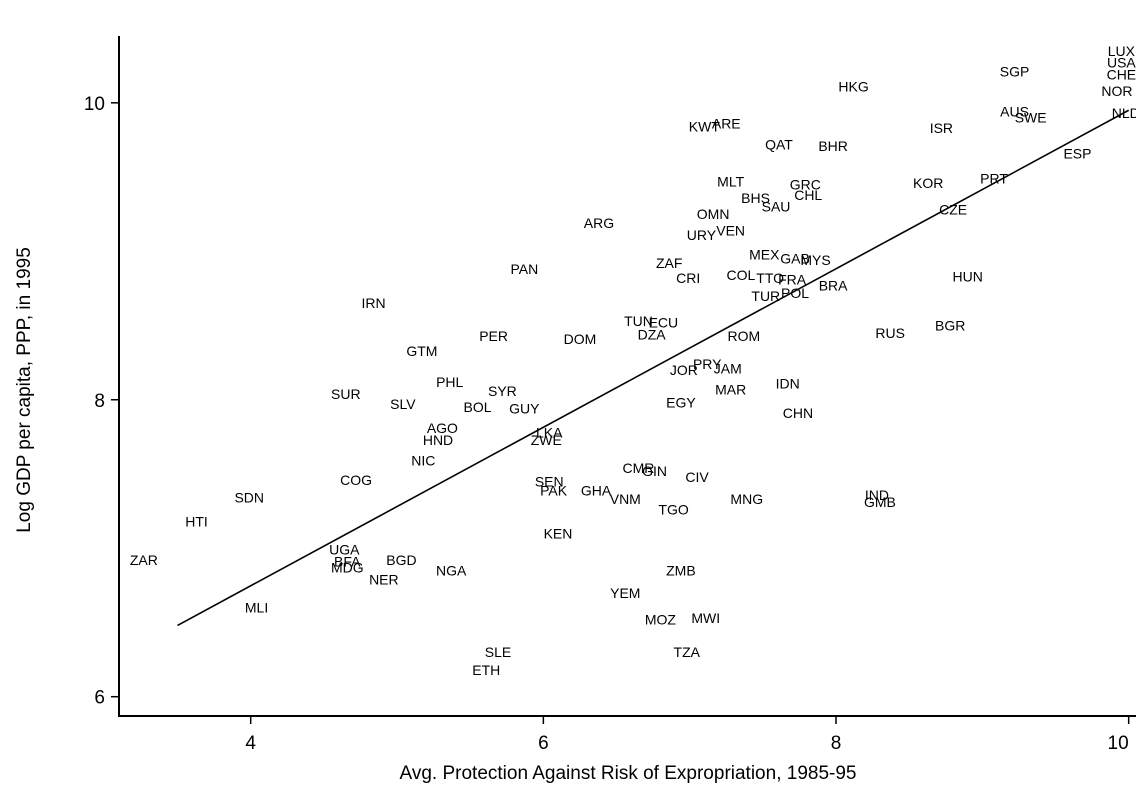 The image size is (1136, 788). Describe the element at coordinates (746, 499) in the screenshot. I see `data-point-mng: MNG` at that location.